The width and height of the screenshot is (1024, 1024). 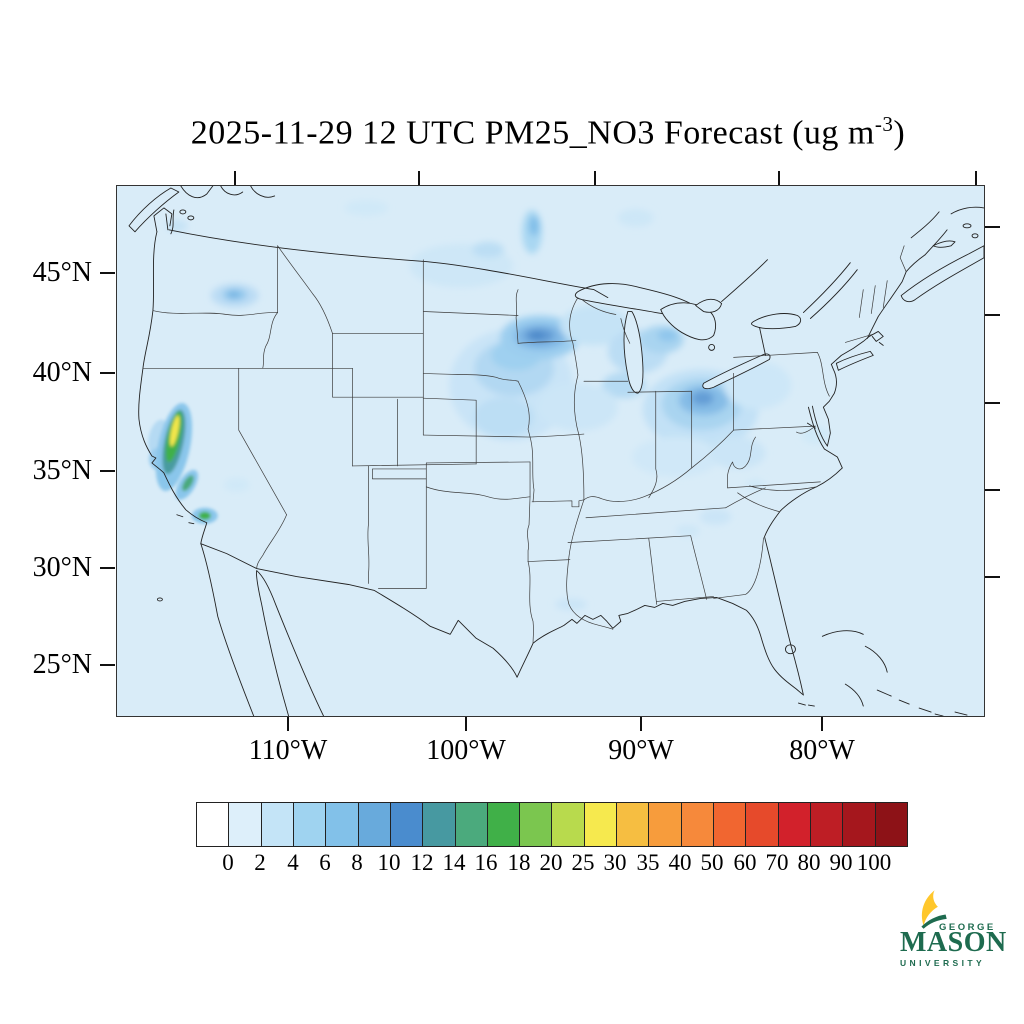 I want to click on lon-label-100w: 100°W, so click(x=466, y=750).